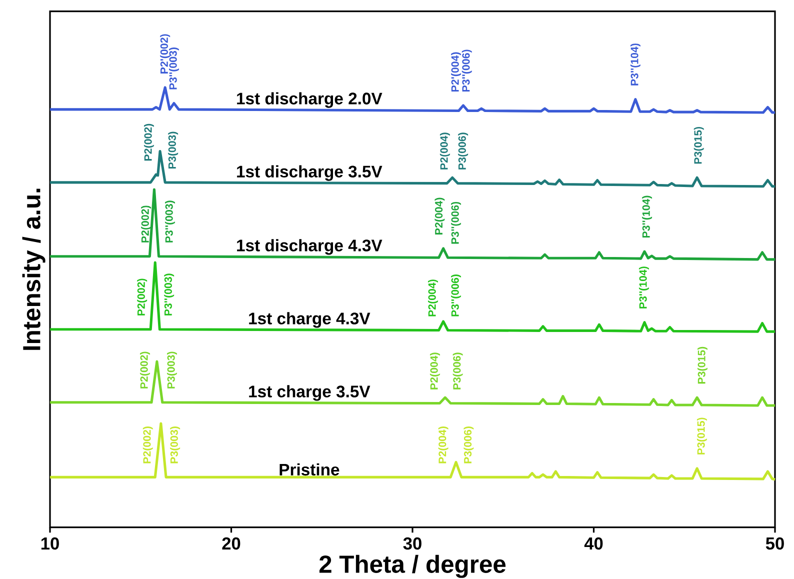  What do you see at coordinates (50, 544) in the screenshot?
I see `x-tick-label: 10` at bounding box center [50, 544].